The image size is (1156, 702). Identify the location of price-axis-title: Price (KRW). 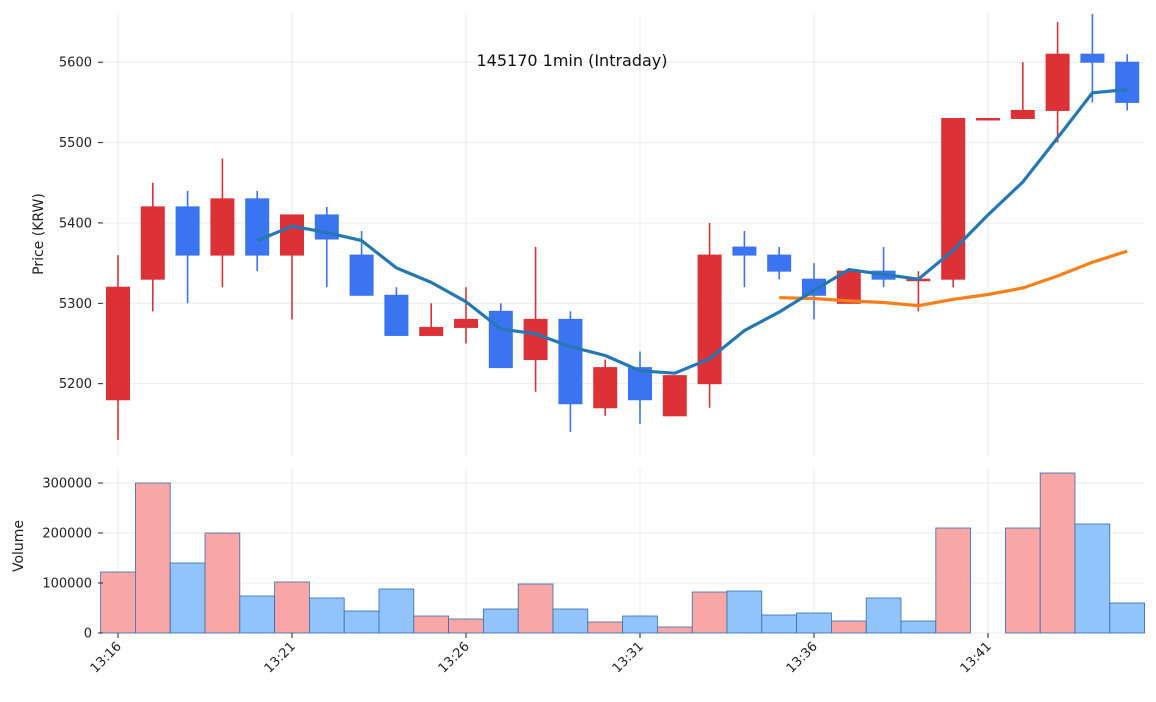
(39, 234).